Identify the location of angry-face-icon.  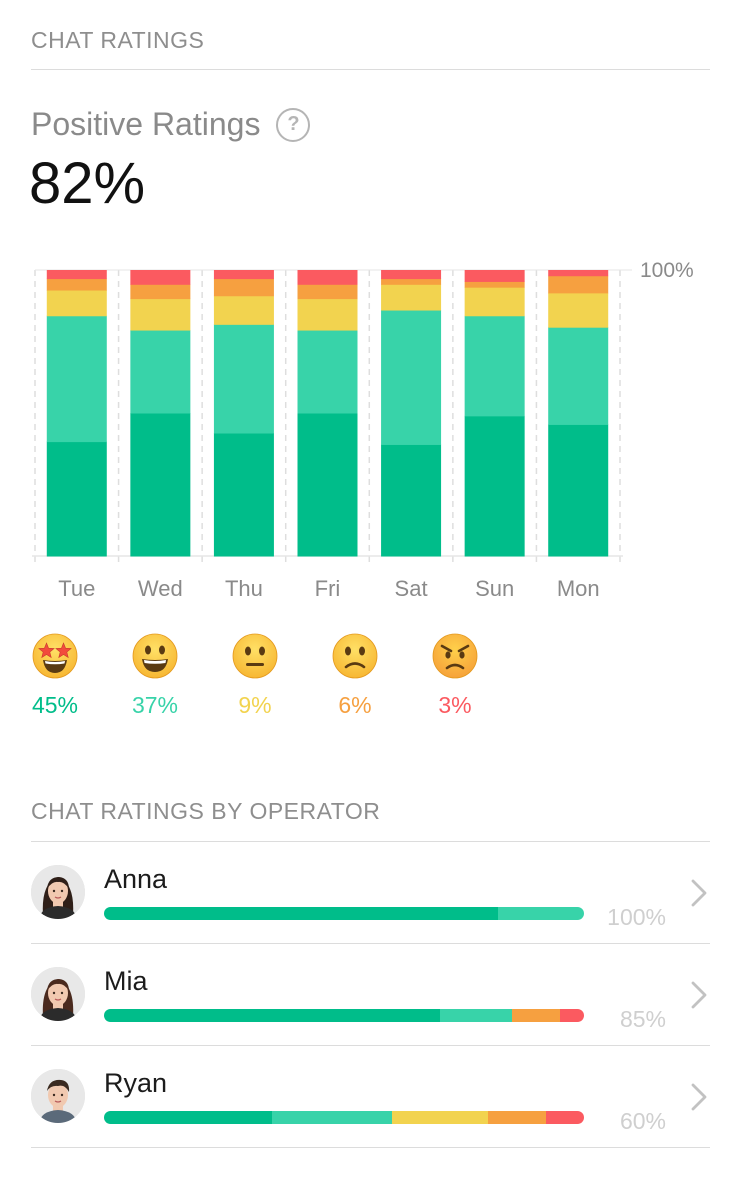
(455, 656).